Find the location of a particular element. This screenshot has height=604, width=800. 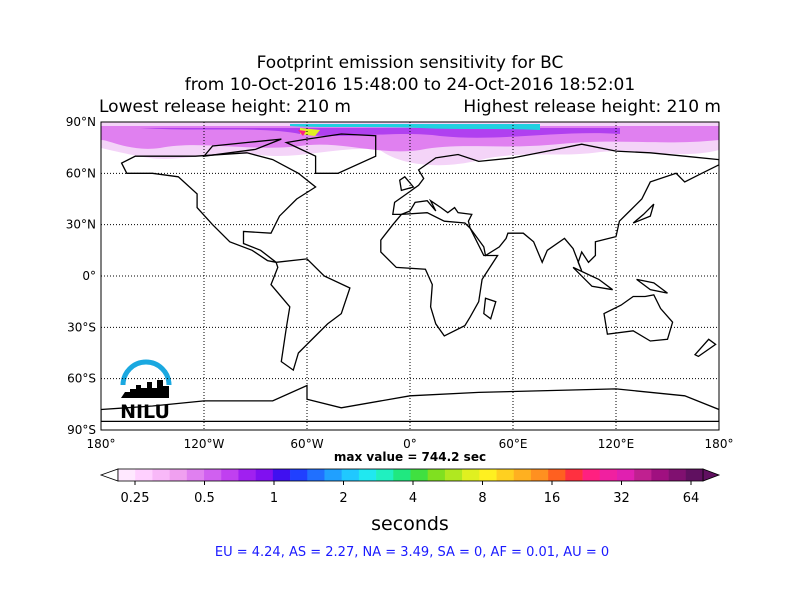

lat-label: 30°N is located at coordinates (81, 225).